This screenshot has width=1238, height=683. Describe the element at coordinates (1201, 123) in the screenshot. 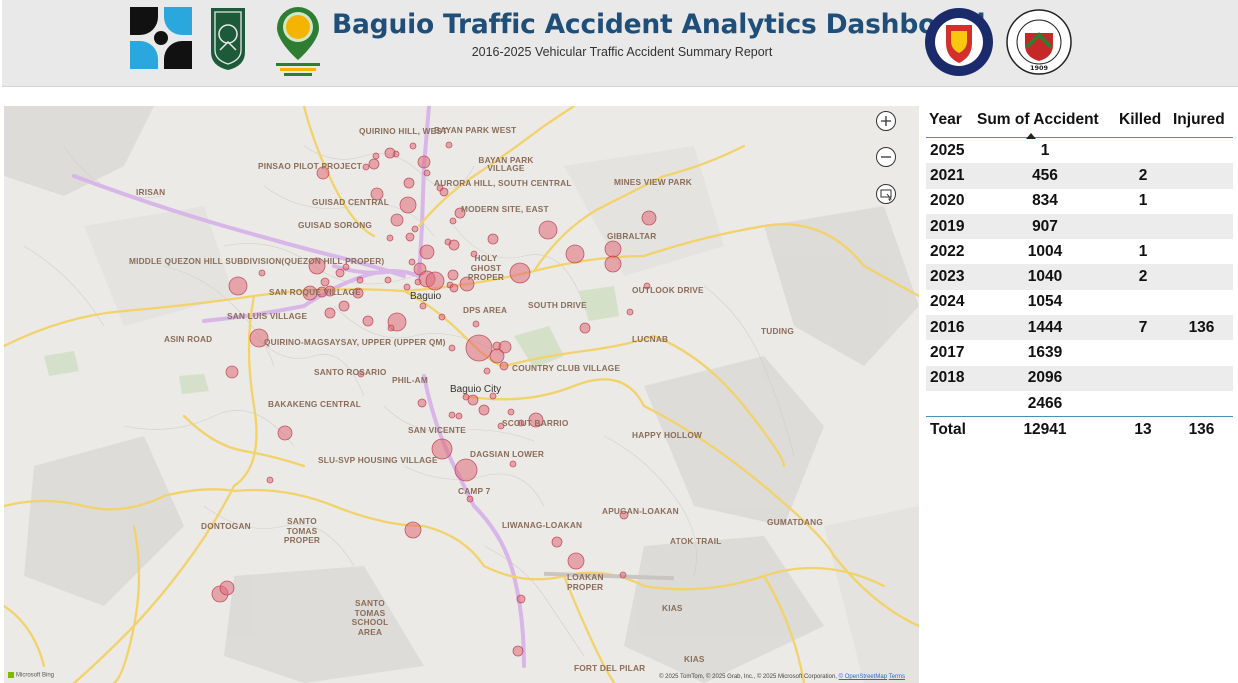

I see `column-header-injured: Injured` at that location.